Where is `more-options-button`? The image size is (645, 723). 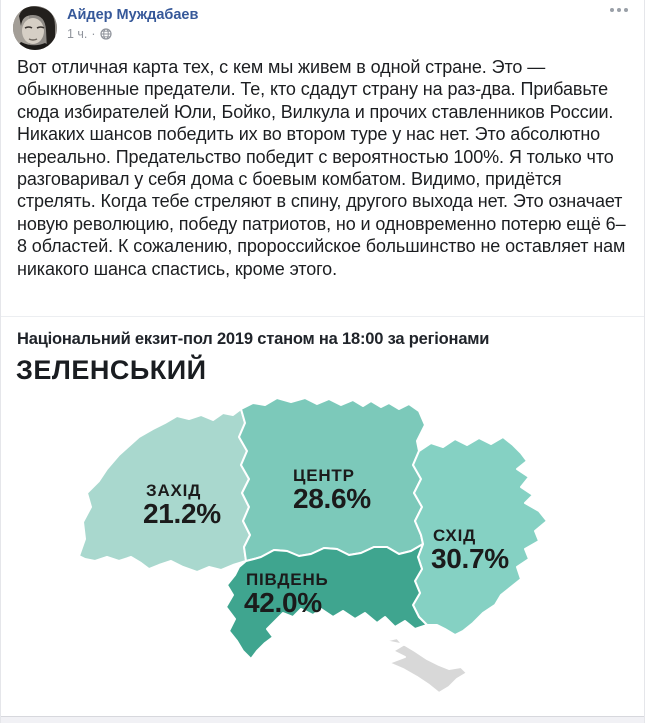
more-options-button is located at coordinates (619, 10).